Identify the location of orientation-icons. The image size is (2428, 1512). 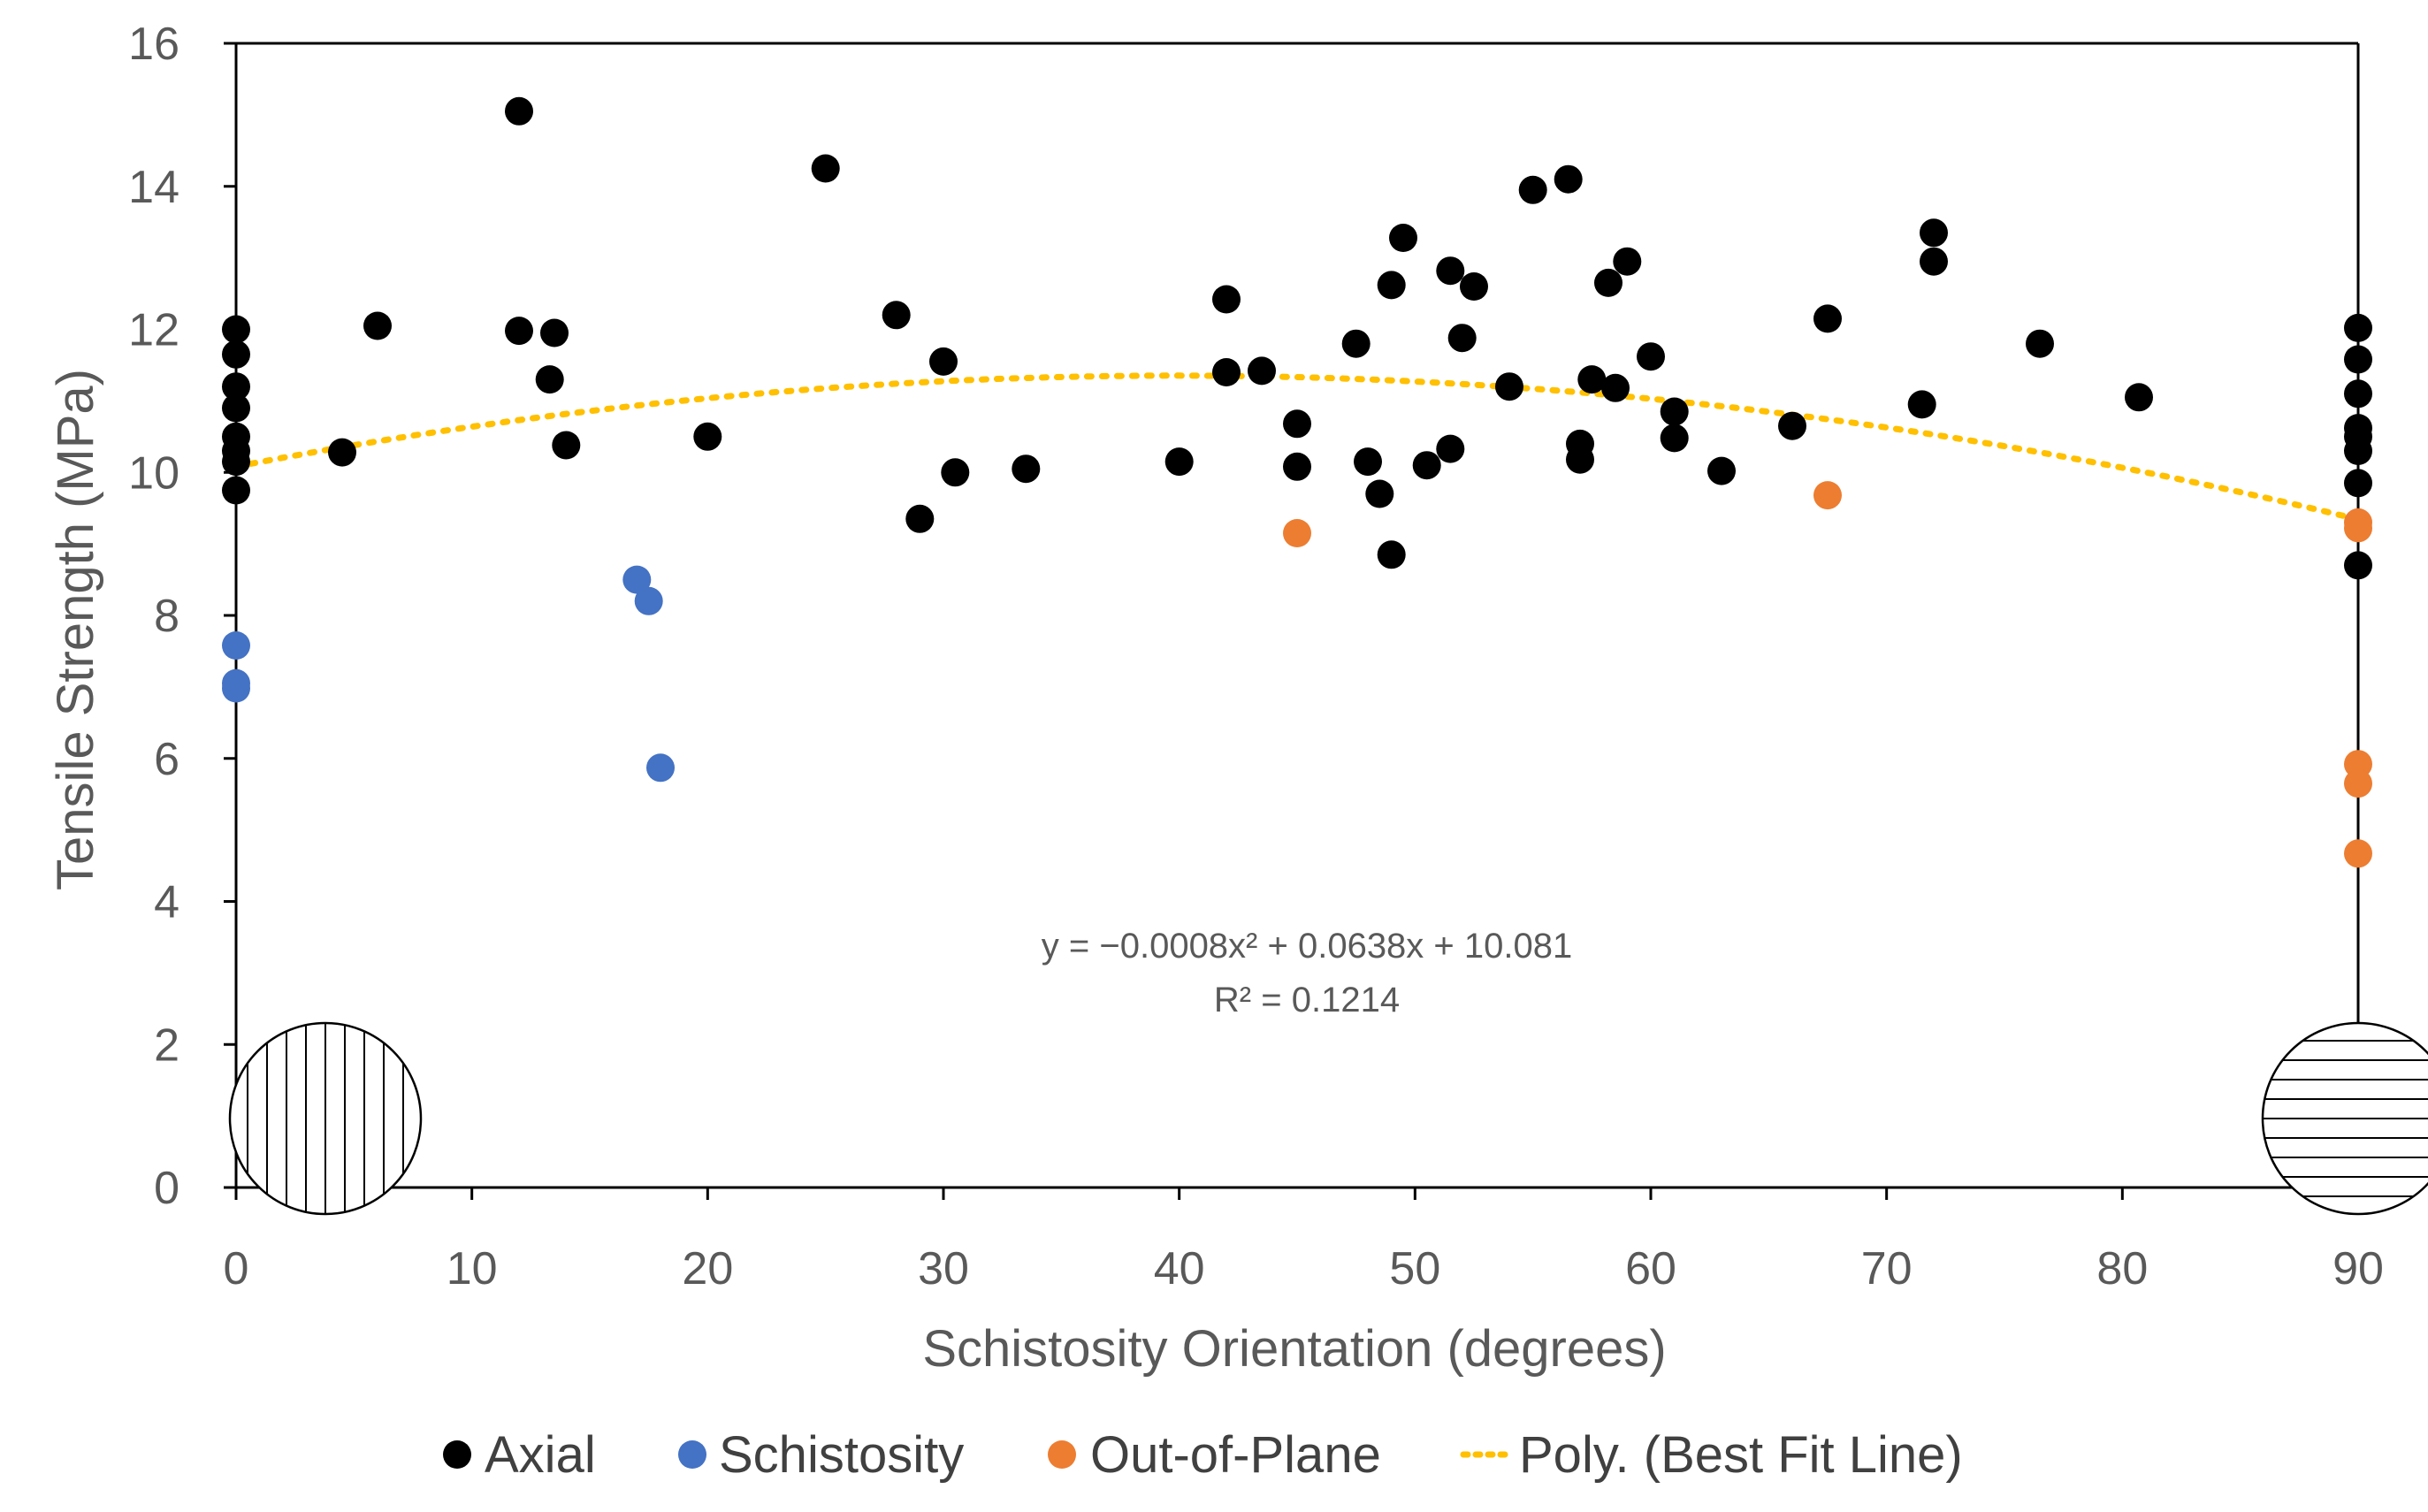
(1328, 1118).